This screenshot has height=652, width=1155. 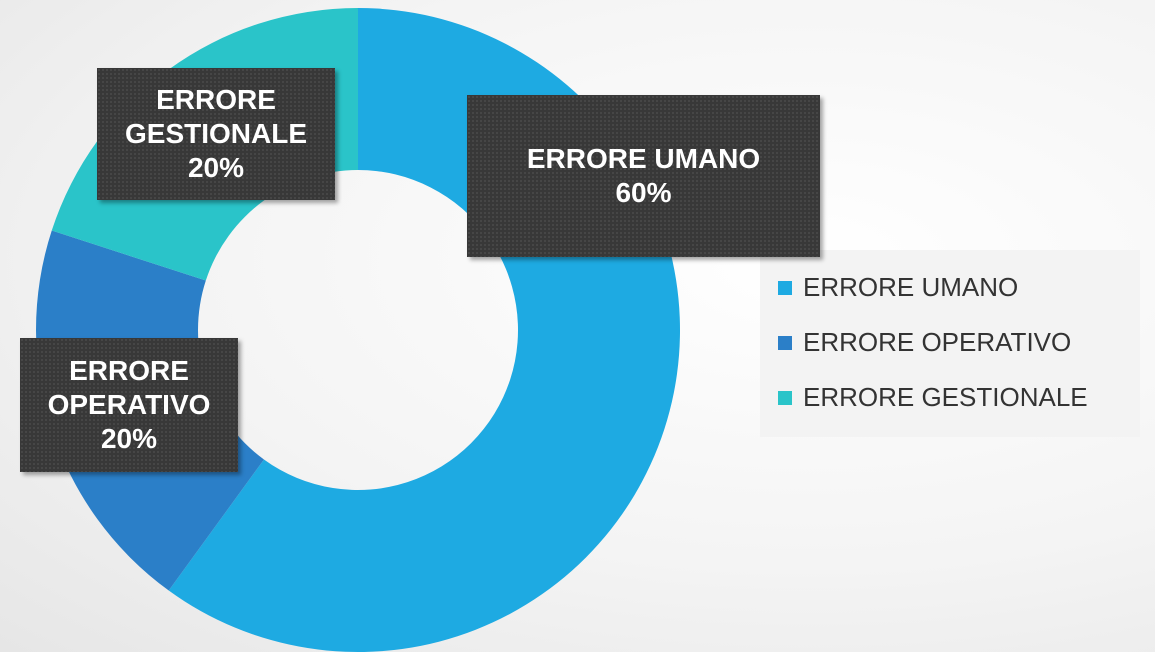 What do you see at coordinates (643, 192) in the screenshot?
I see `data-label-value: 60%` at bounding box center [643, 192].